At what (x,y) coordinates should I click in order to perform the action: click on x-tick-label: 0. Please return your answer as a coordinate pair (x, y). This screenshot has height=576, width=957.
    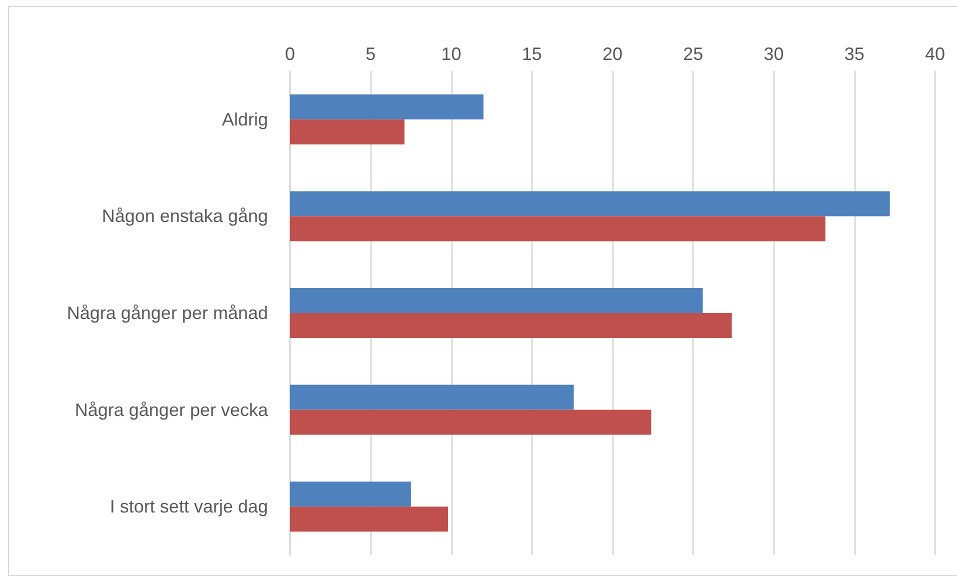
    Looking at the image, I should click on (290, 54).